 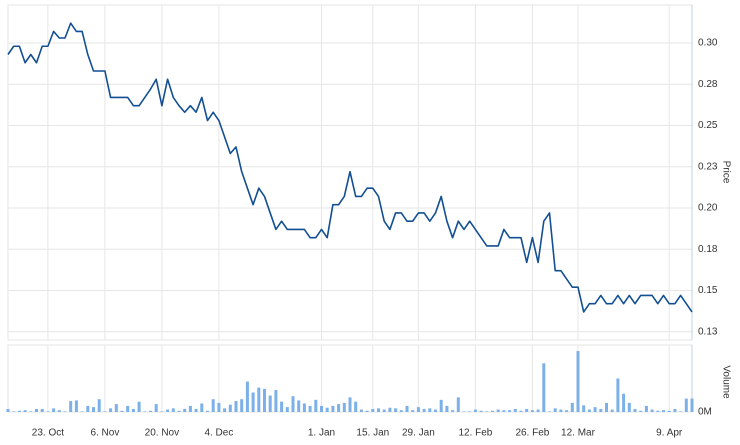 What do you see at coordinates (162, 433) in the screenshot?
I see `x-tick-label: 20. Nov` at bounding box center [162, 433].